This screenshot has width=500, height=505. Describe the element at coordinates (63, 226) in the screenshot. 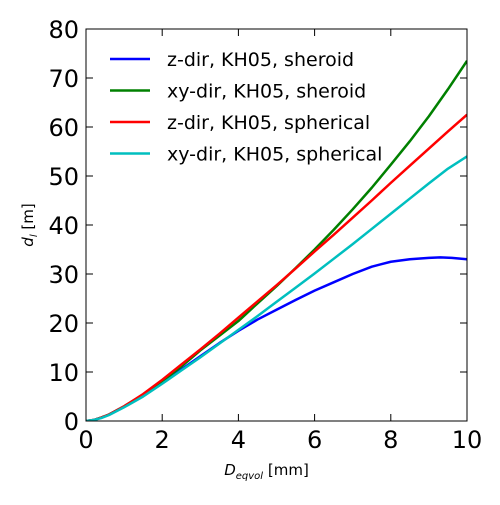

I see `y-tick-label: 40` at that location.